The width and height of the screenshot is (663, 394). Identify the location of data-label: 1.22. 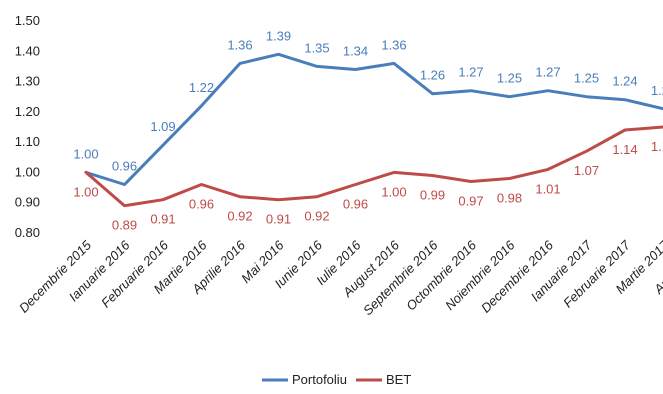
(201, 87).